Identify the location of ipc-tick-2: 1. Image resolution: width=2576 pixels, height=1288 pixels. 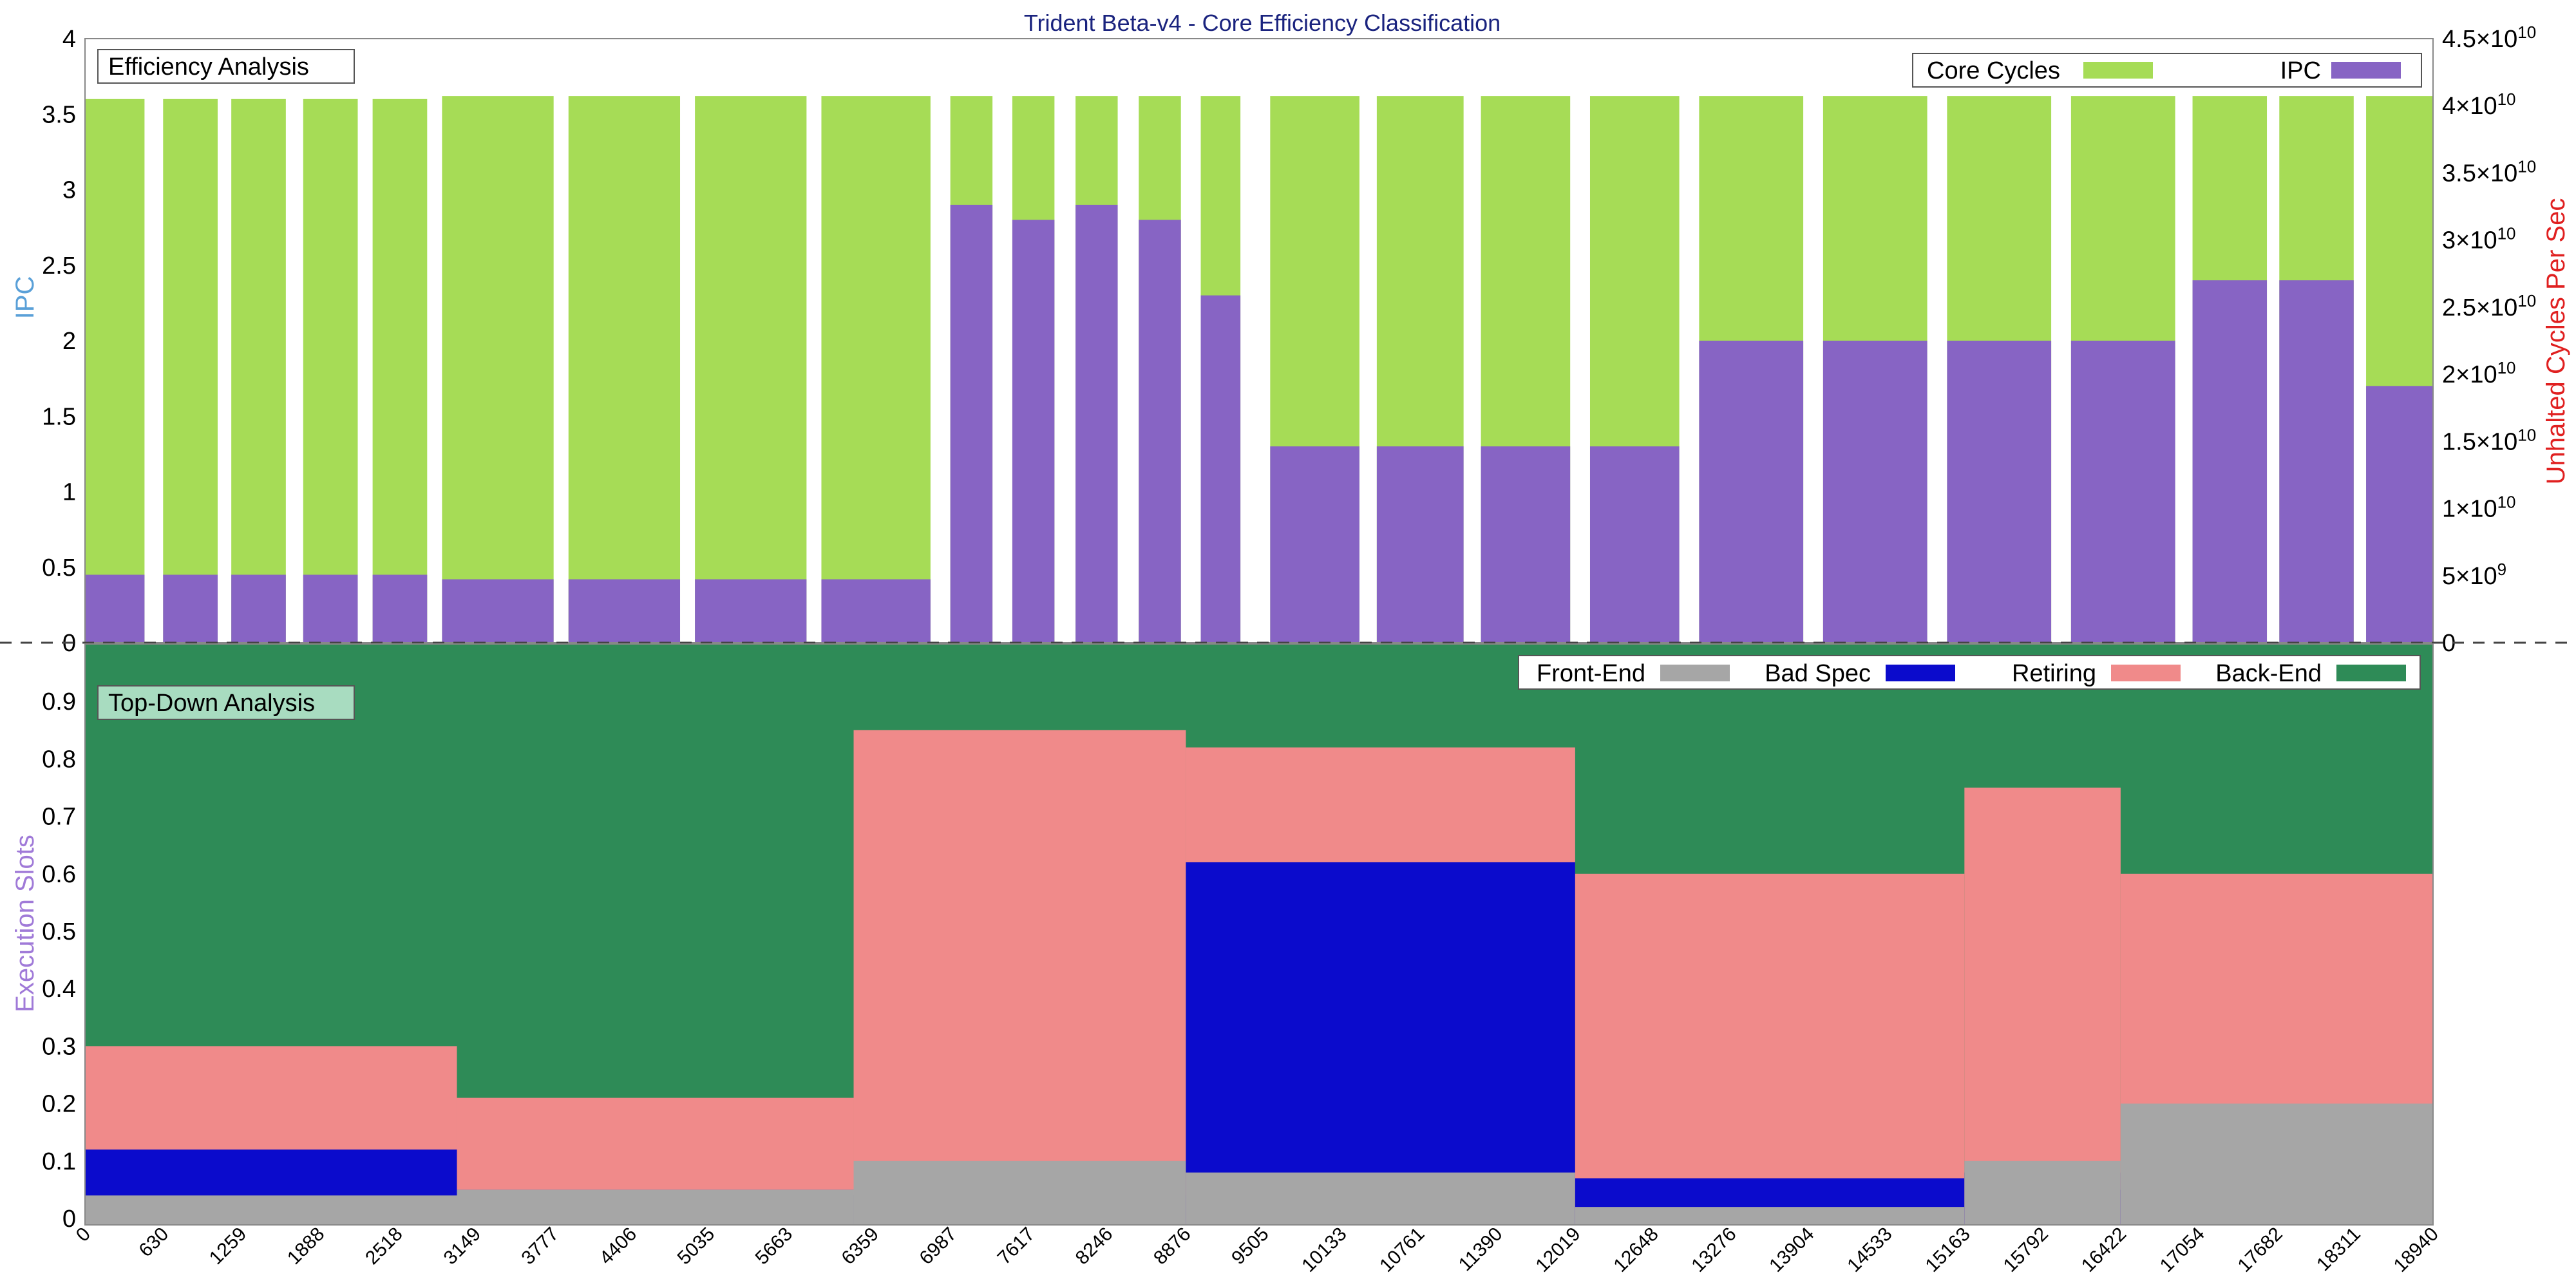
(69, 493).